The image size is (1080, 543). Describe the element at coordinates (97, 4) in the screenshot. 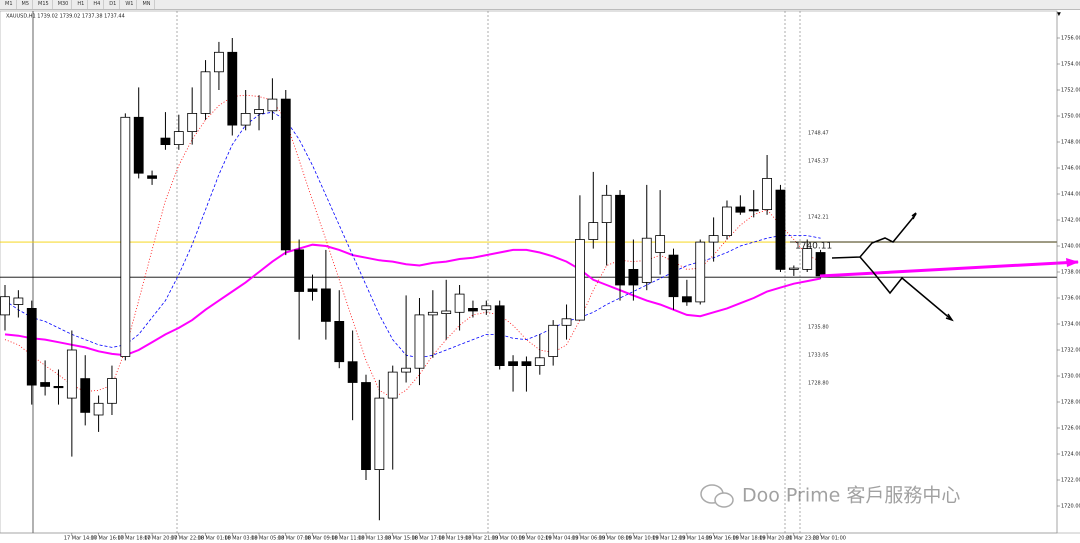

I see `timeframe-button: H4` at that location.